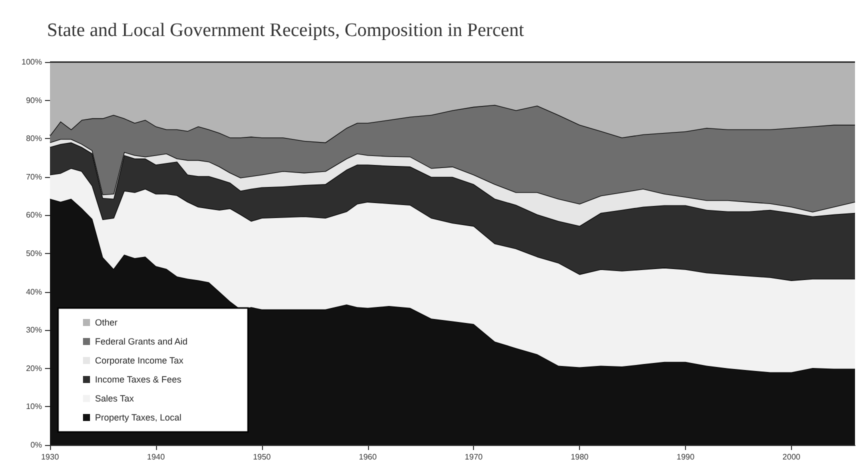  What do you see at coordinates (34, 407) in the screenshot?
I see `y-tick-label: 10%` at bounding box center [34, 407].